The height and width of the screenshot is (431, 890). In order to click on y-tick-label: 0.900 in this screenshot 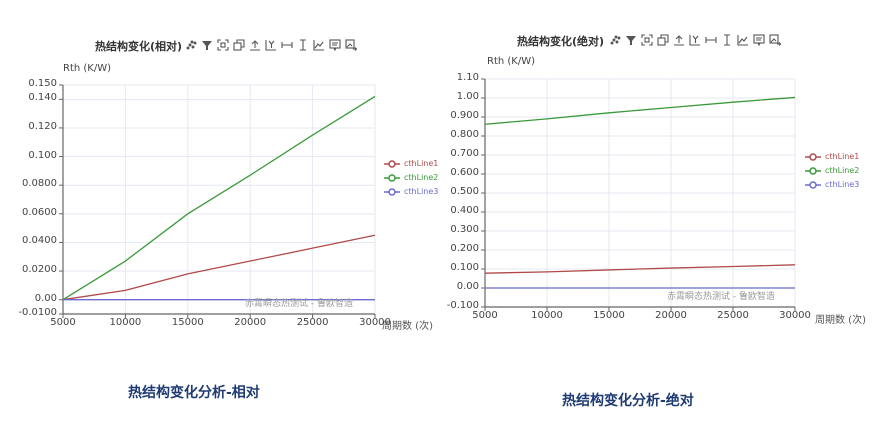, I will do `click(464, 115)`.